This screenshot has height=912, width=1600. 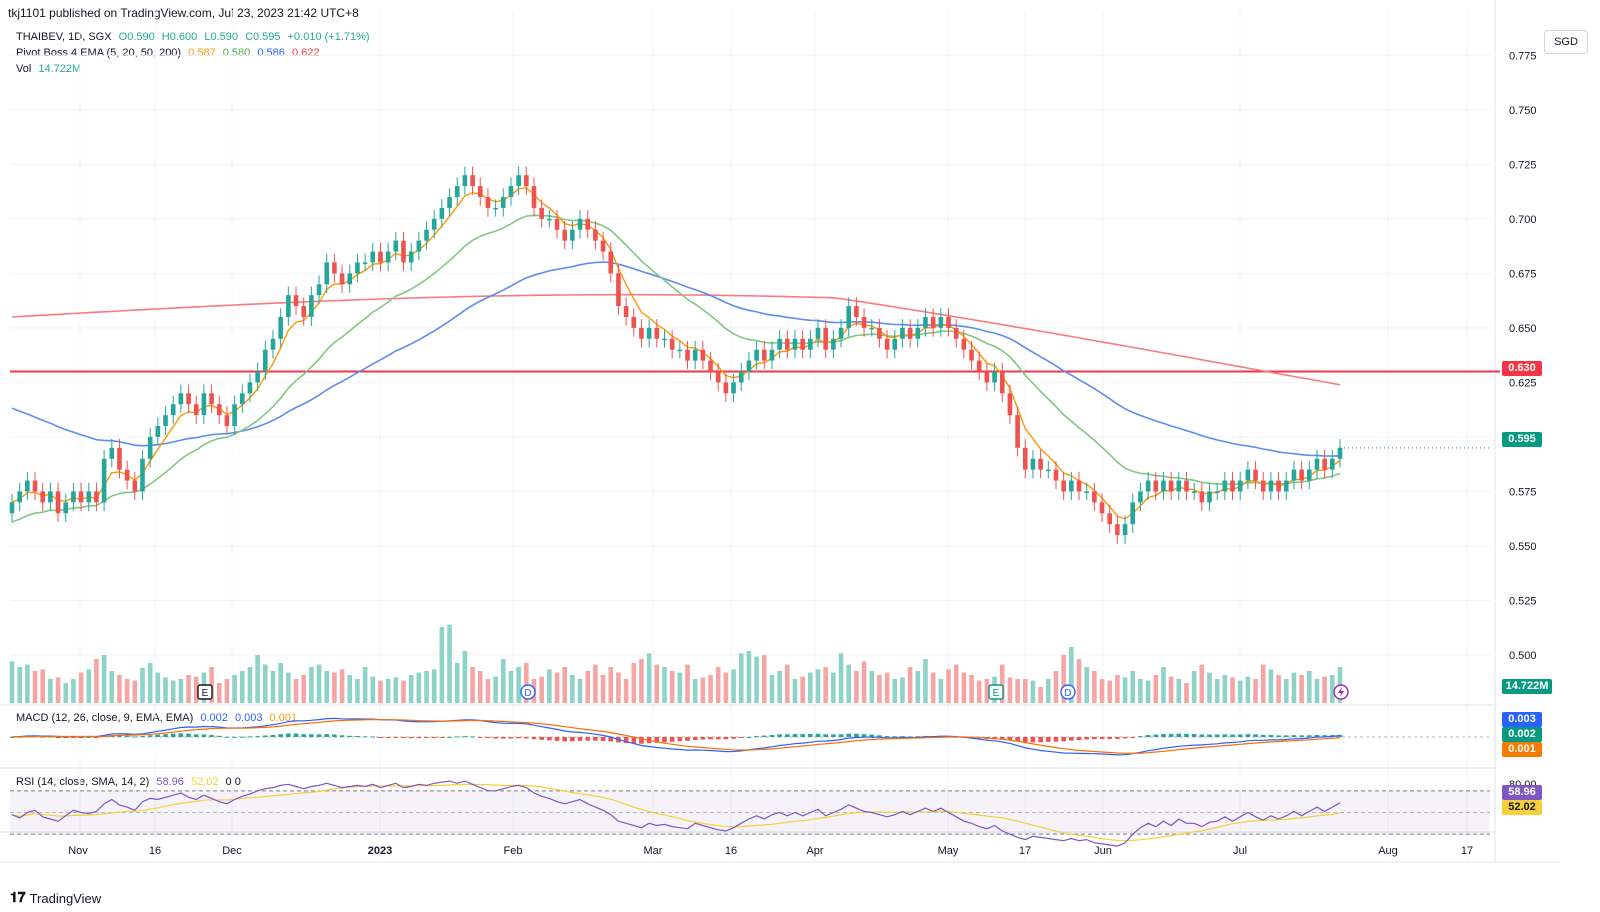 I want to click on rsi-label: 58.96, so click(x=1522, y=792).